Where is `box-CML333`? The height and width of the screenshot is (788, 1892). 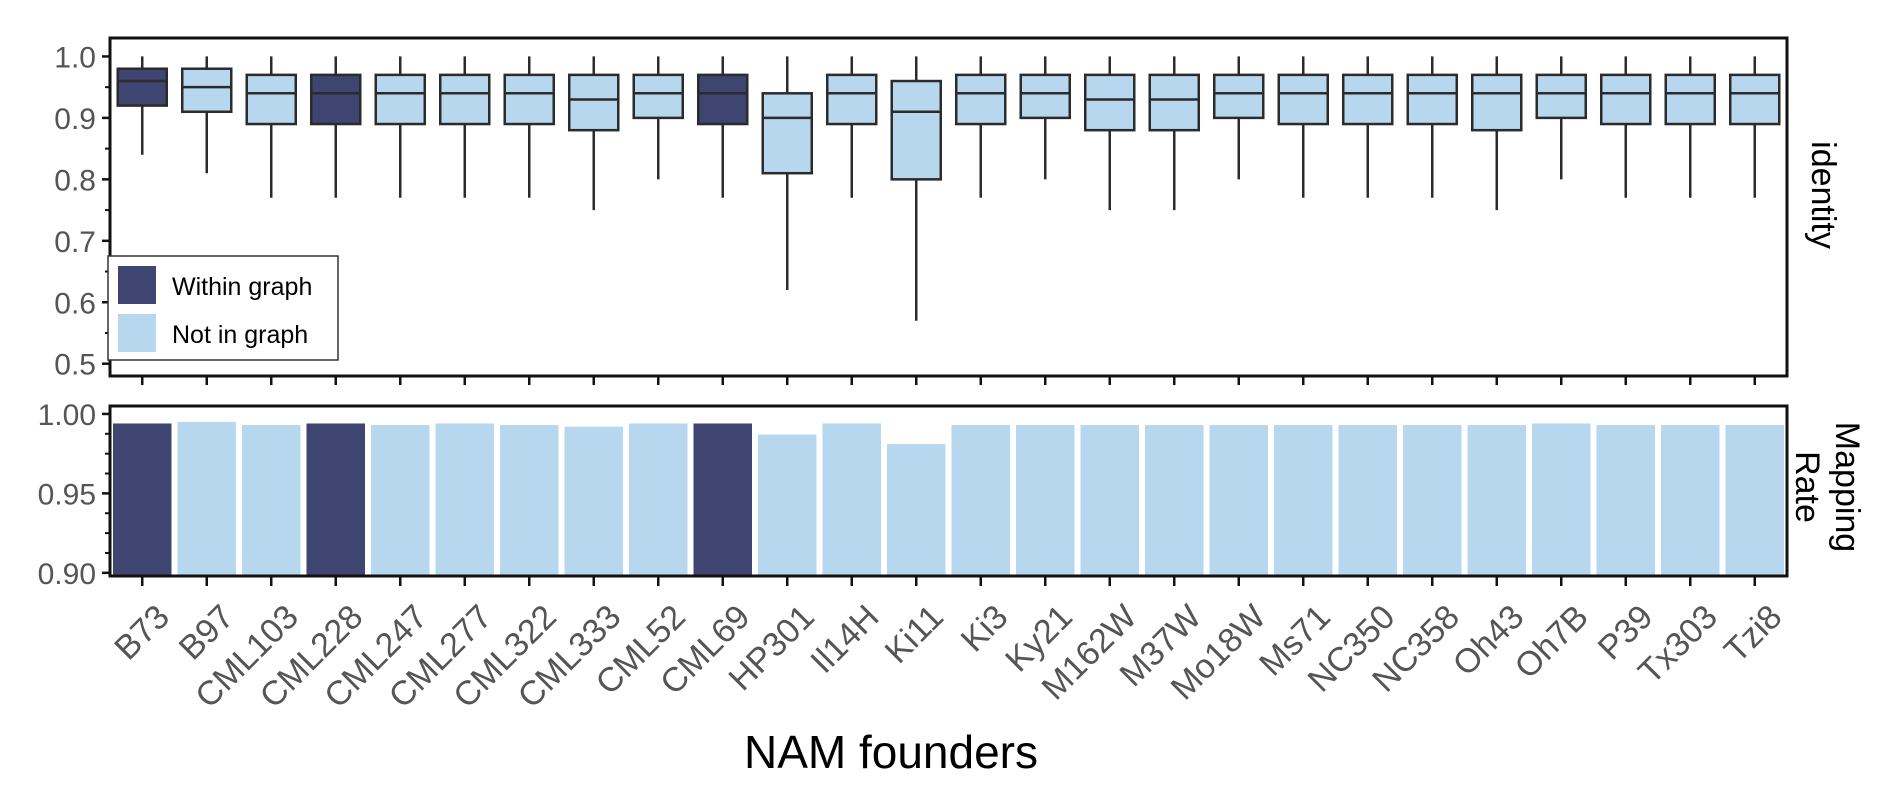
box-CML333 is located at coordinates (593, 102).